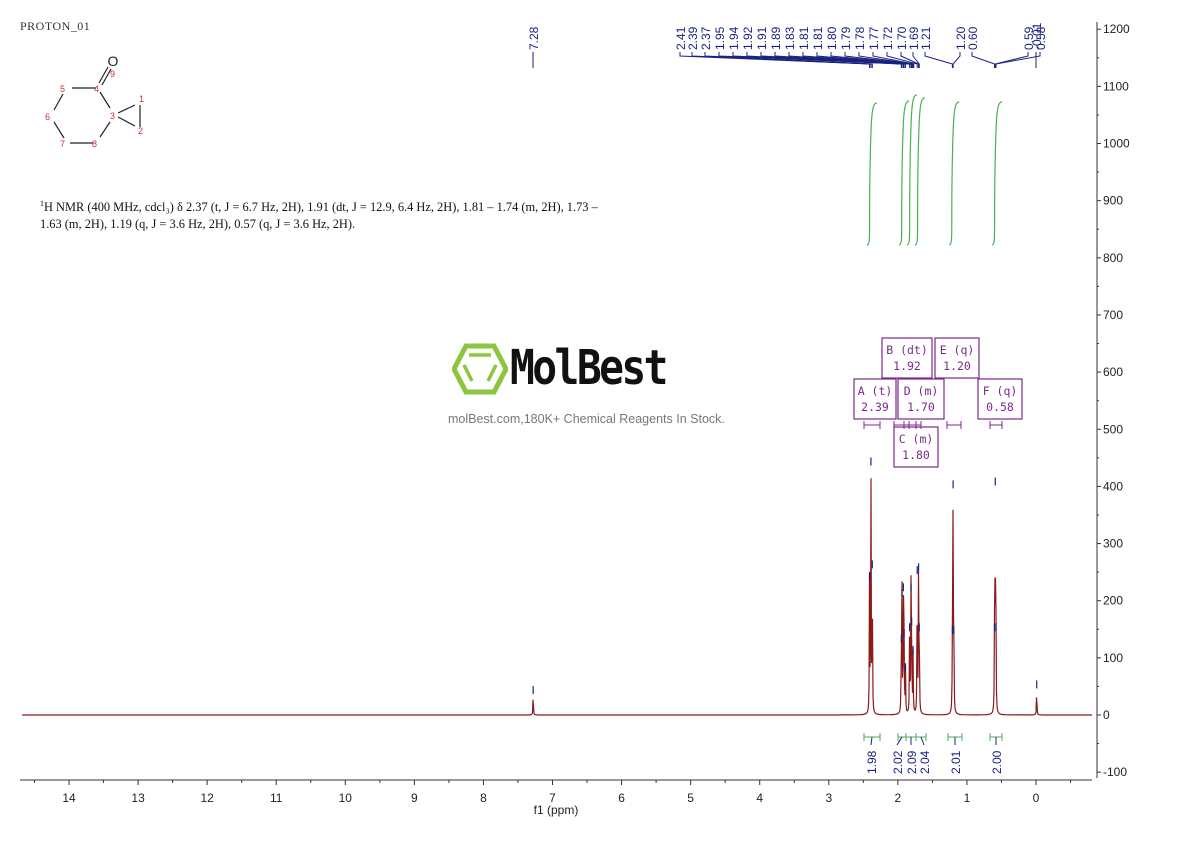  I want to click on peak-label: 2.37, so click(706, 38).